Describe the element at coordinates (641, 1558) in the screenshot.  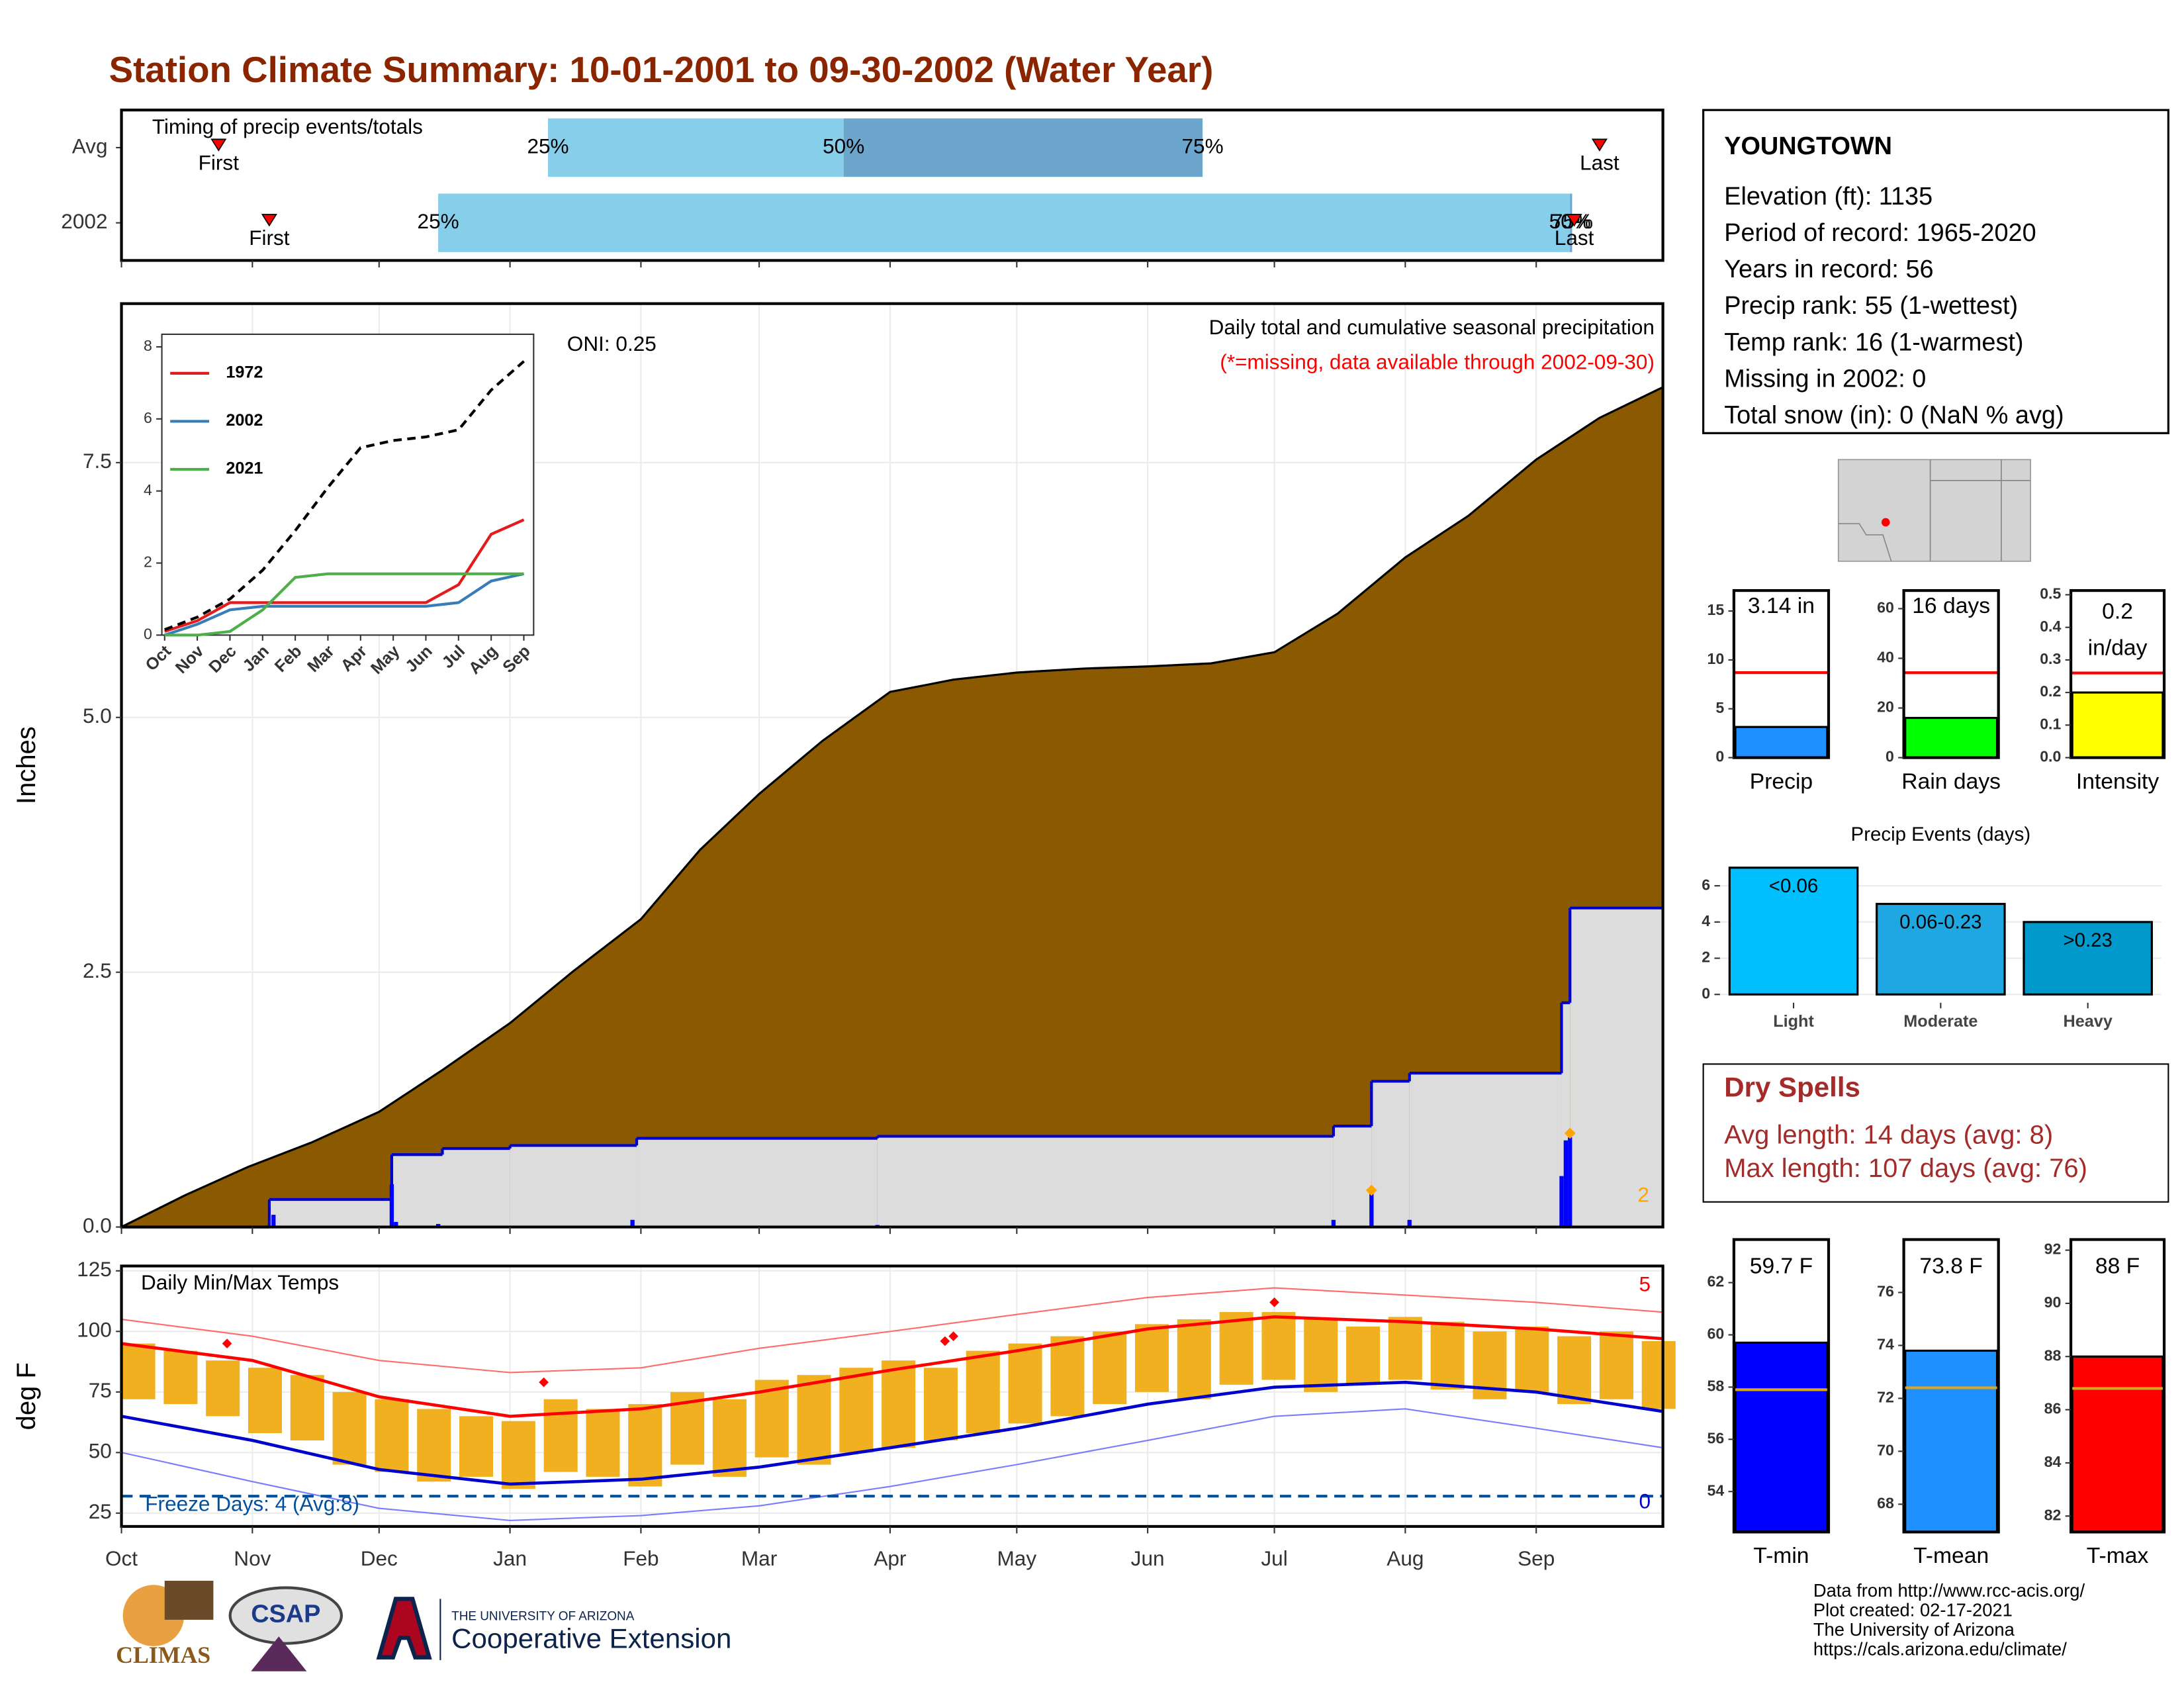
I see `x-tick-label: Feb` at that location.